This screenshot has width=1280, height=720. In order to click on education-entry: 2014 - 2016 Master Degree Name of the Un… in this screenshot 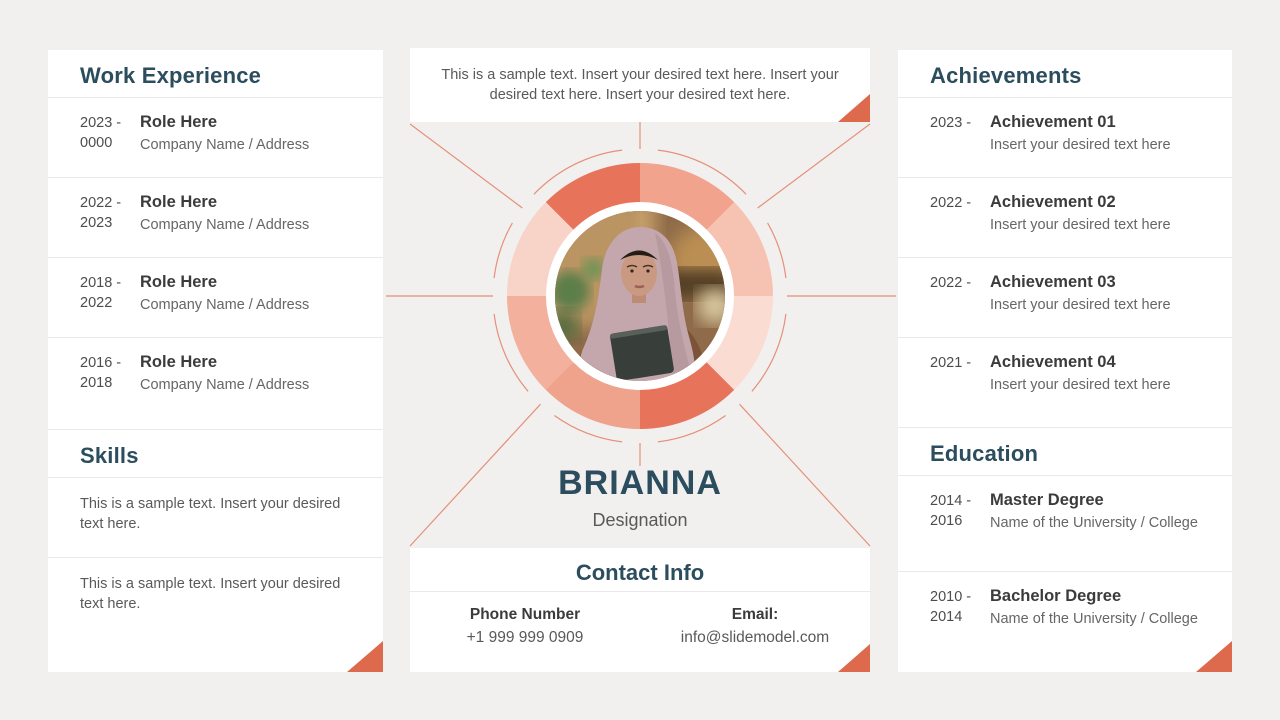, I will do `click(1065, 523)`.